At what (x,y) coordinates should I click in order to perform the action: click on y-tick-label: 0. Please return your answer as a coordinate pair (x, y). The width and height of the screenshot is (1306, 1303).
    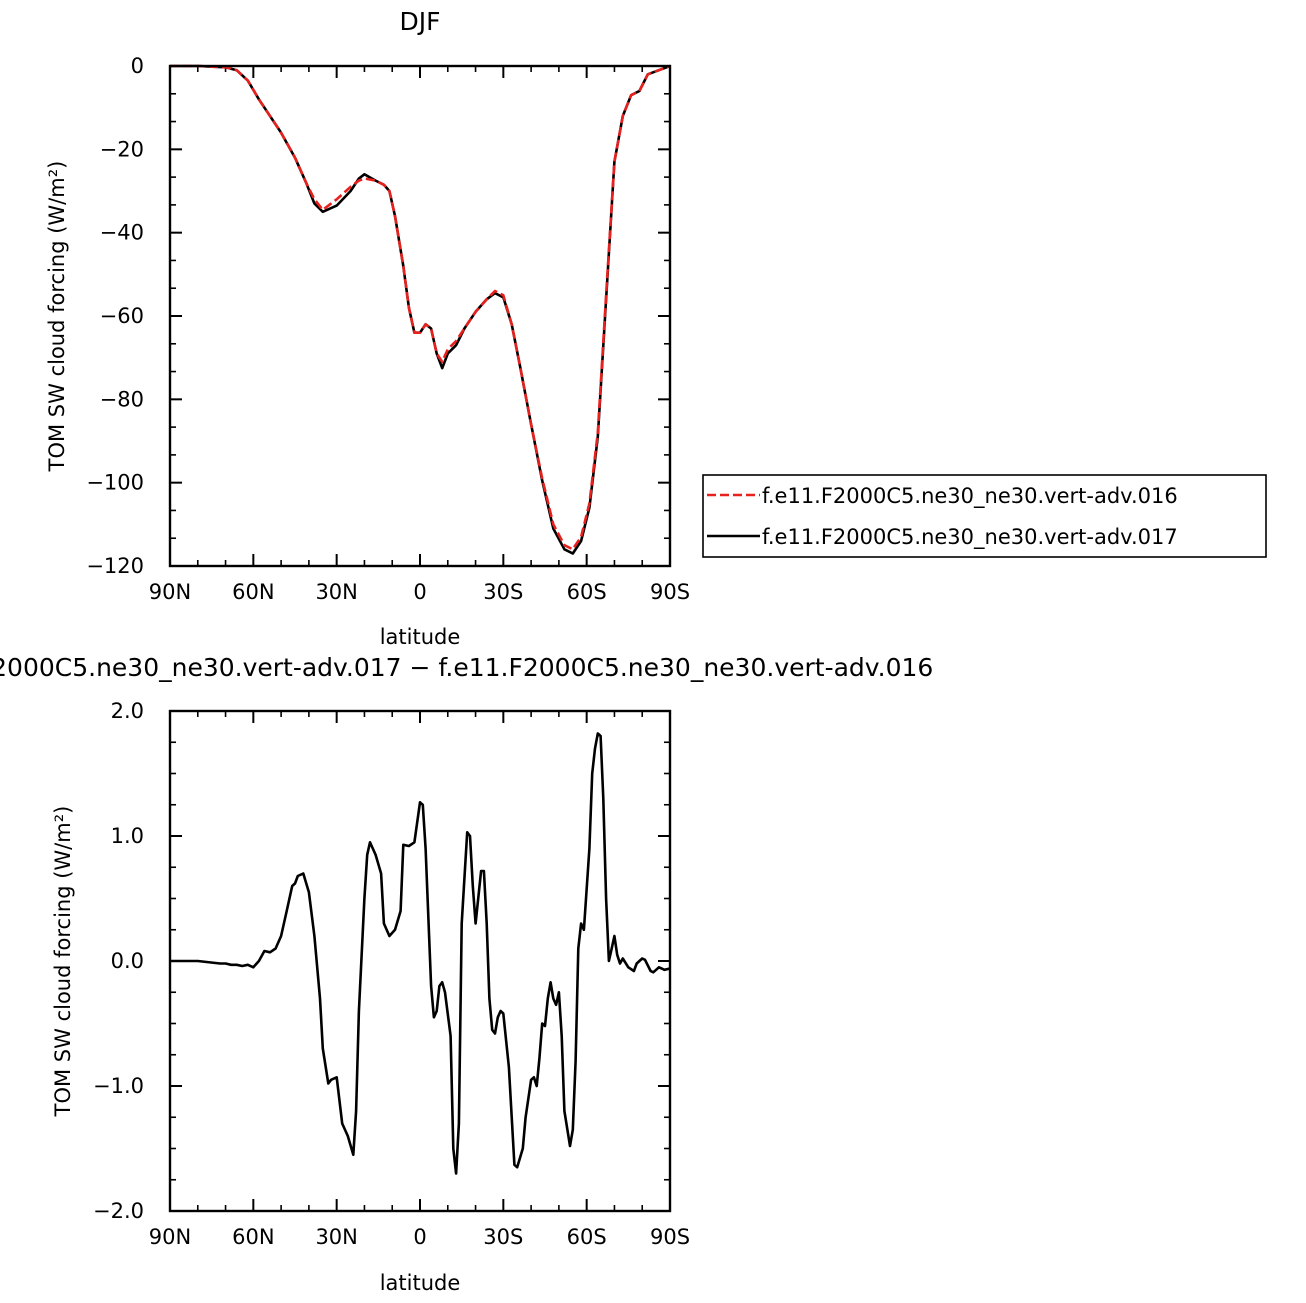
    Looking at the image, I should click on (137, 66).